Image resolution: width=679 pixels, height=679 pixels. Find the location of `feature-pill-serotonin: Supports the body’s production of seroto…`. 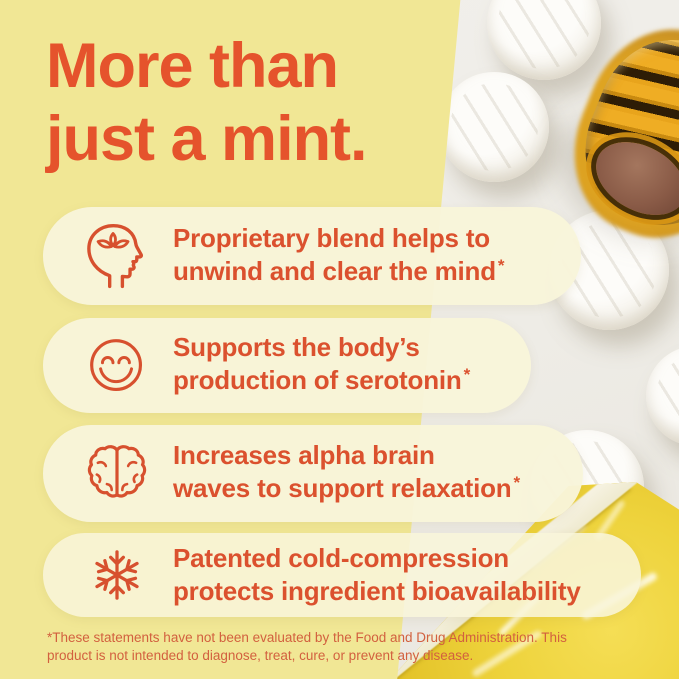

feature-pill-serotonin: Supports the body’s production of seroto… is located at coordinates (287, 365).